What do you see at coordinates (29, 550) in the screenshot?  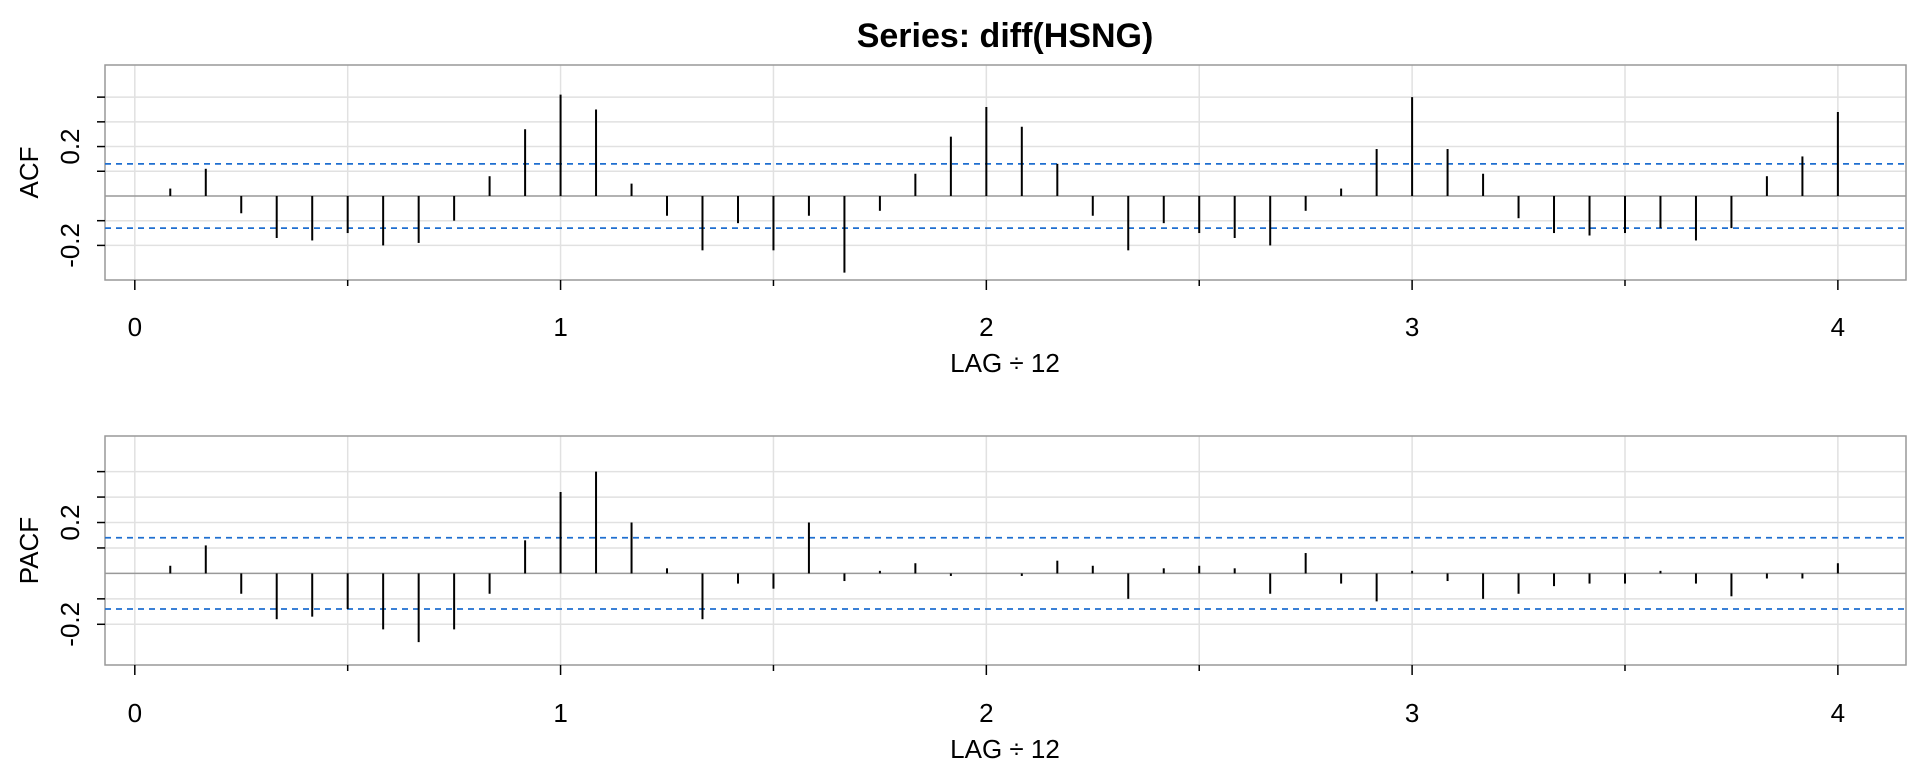 I see `y-axis-label: PACF` at bounding box center [29, 550].